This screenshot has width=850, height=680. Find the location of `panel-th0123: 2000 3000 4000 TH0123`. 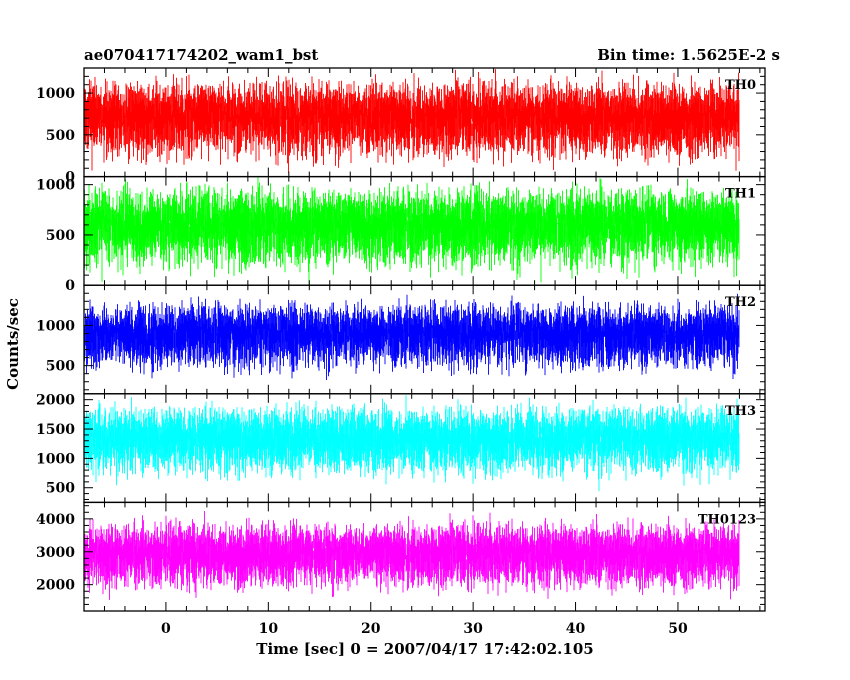

panel-th0123: 2000 3000 4000 TH0123 is located at coordinates (401, 556).